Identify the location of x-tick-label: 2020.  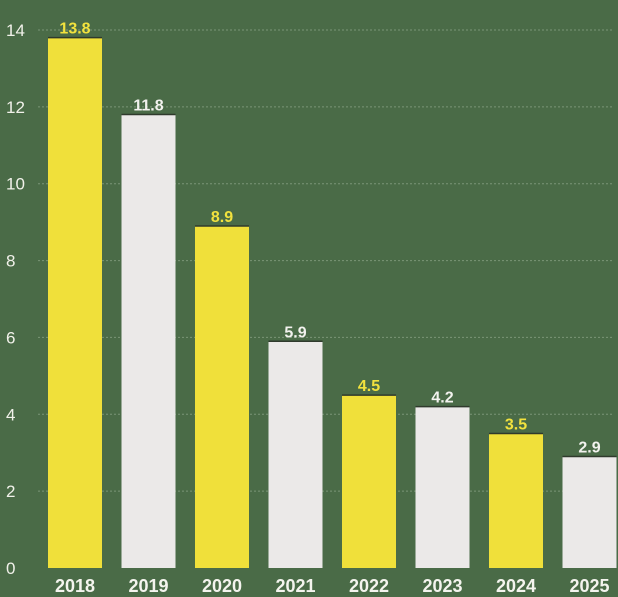
(222, 586).